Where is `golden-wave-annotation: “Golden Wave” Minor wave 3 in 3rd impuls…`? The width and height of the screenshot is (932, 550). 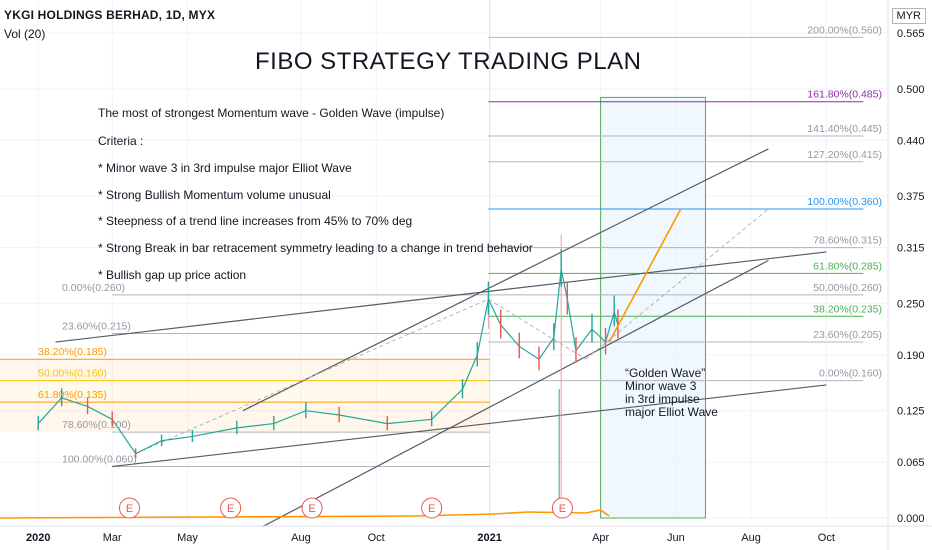 golden-wave-annotation: “Golden Wave” Minor wave 3 in 3rd impuls… is located at coordinates (671, 393).